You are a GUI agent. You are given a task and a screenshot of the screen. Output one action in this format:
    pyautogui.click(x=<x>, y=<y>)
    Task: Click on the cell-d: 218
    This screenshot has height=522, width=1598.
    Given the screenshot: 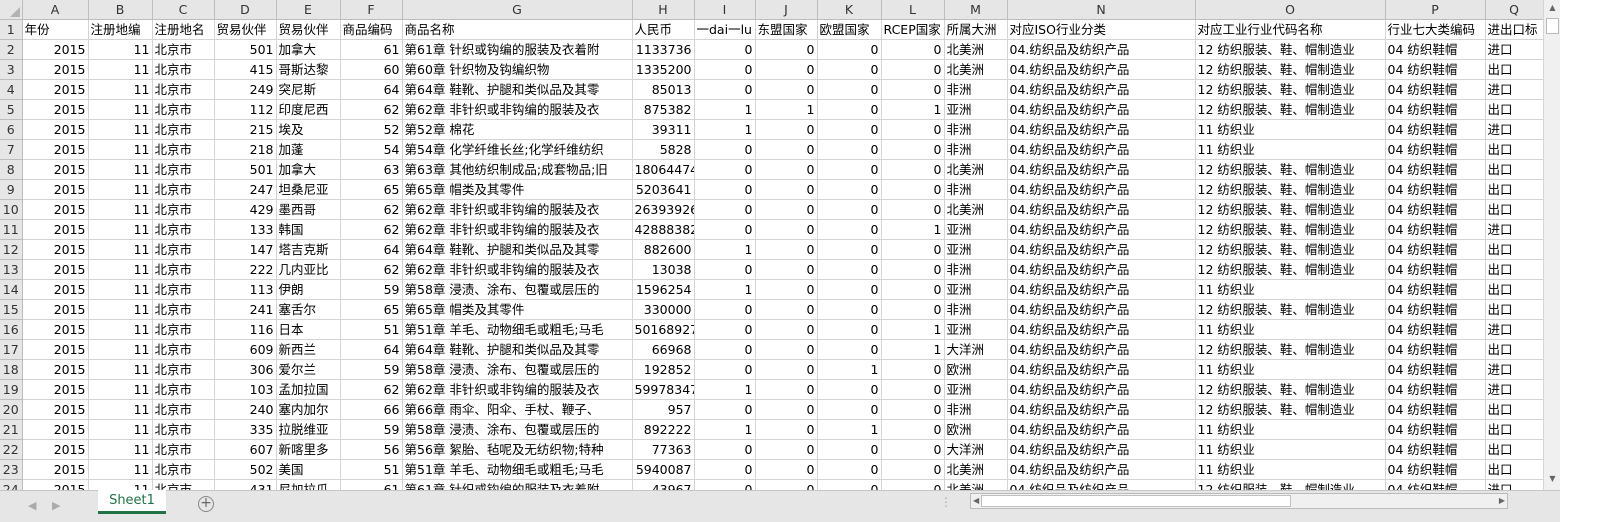 What is the action you would take?
    pyautogui.click(x=245, y=149)
    